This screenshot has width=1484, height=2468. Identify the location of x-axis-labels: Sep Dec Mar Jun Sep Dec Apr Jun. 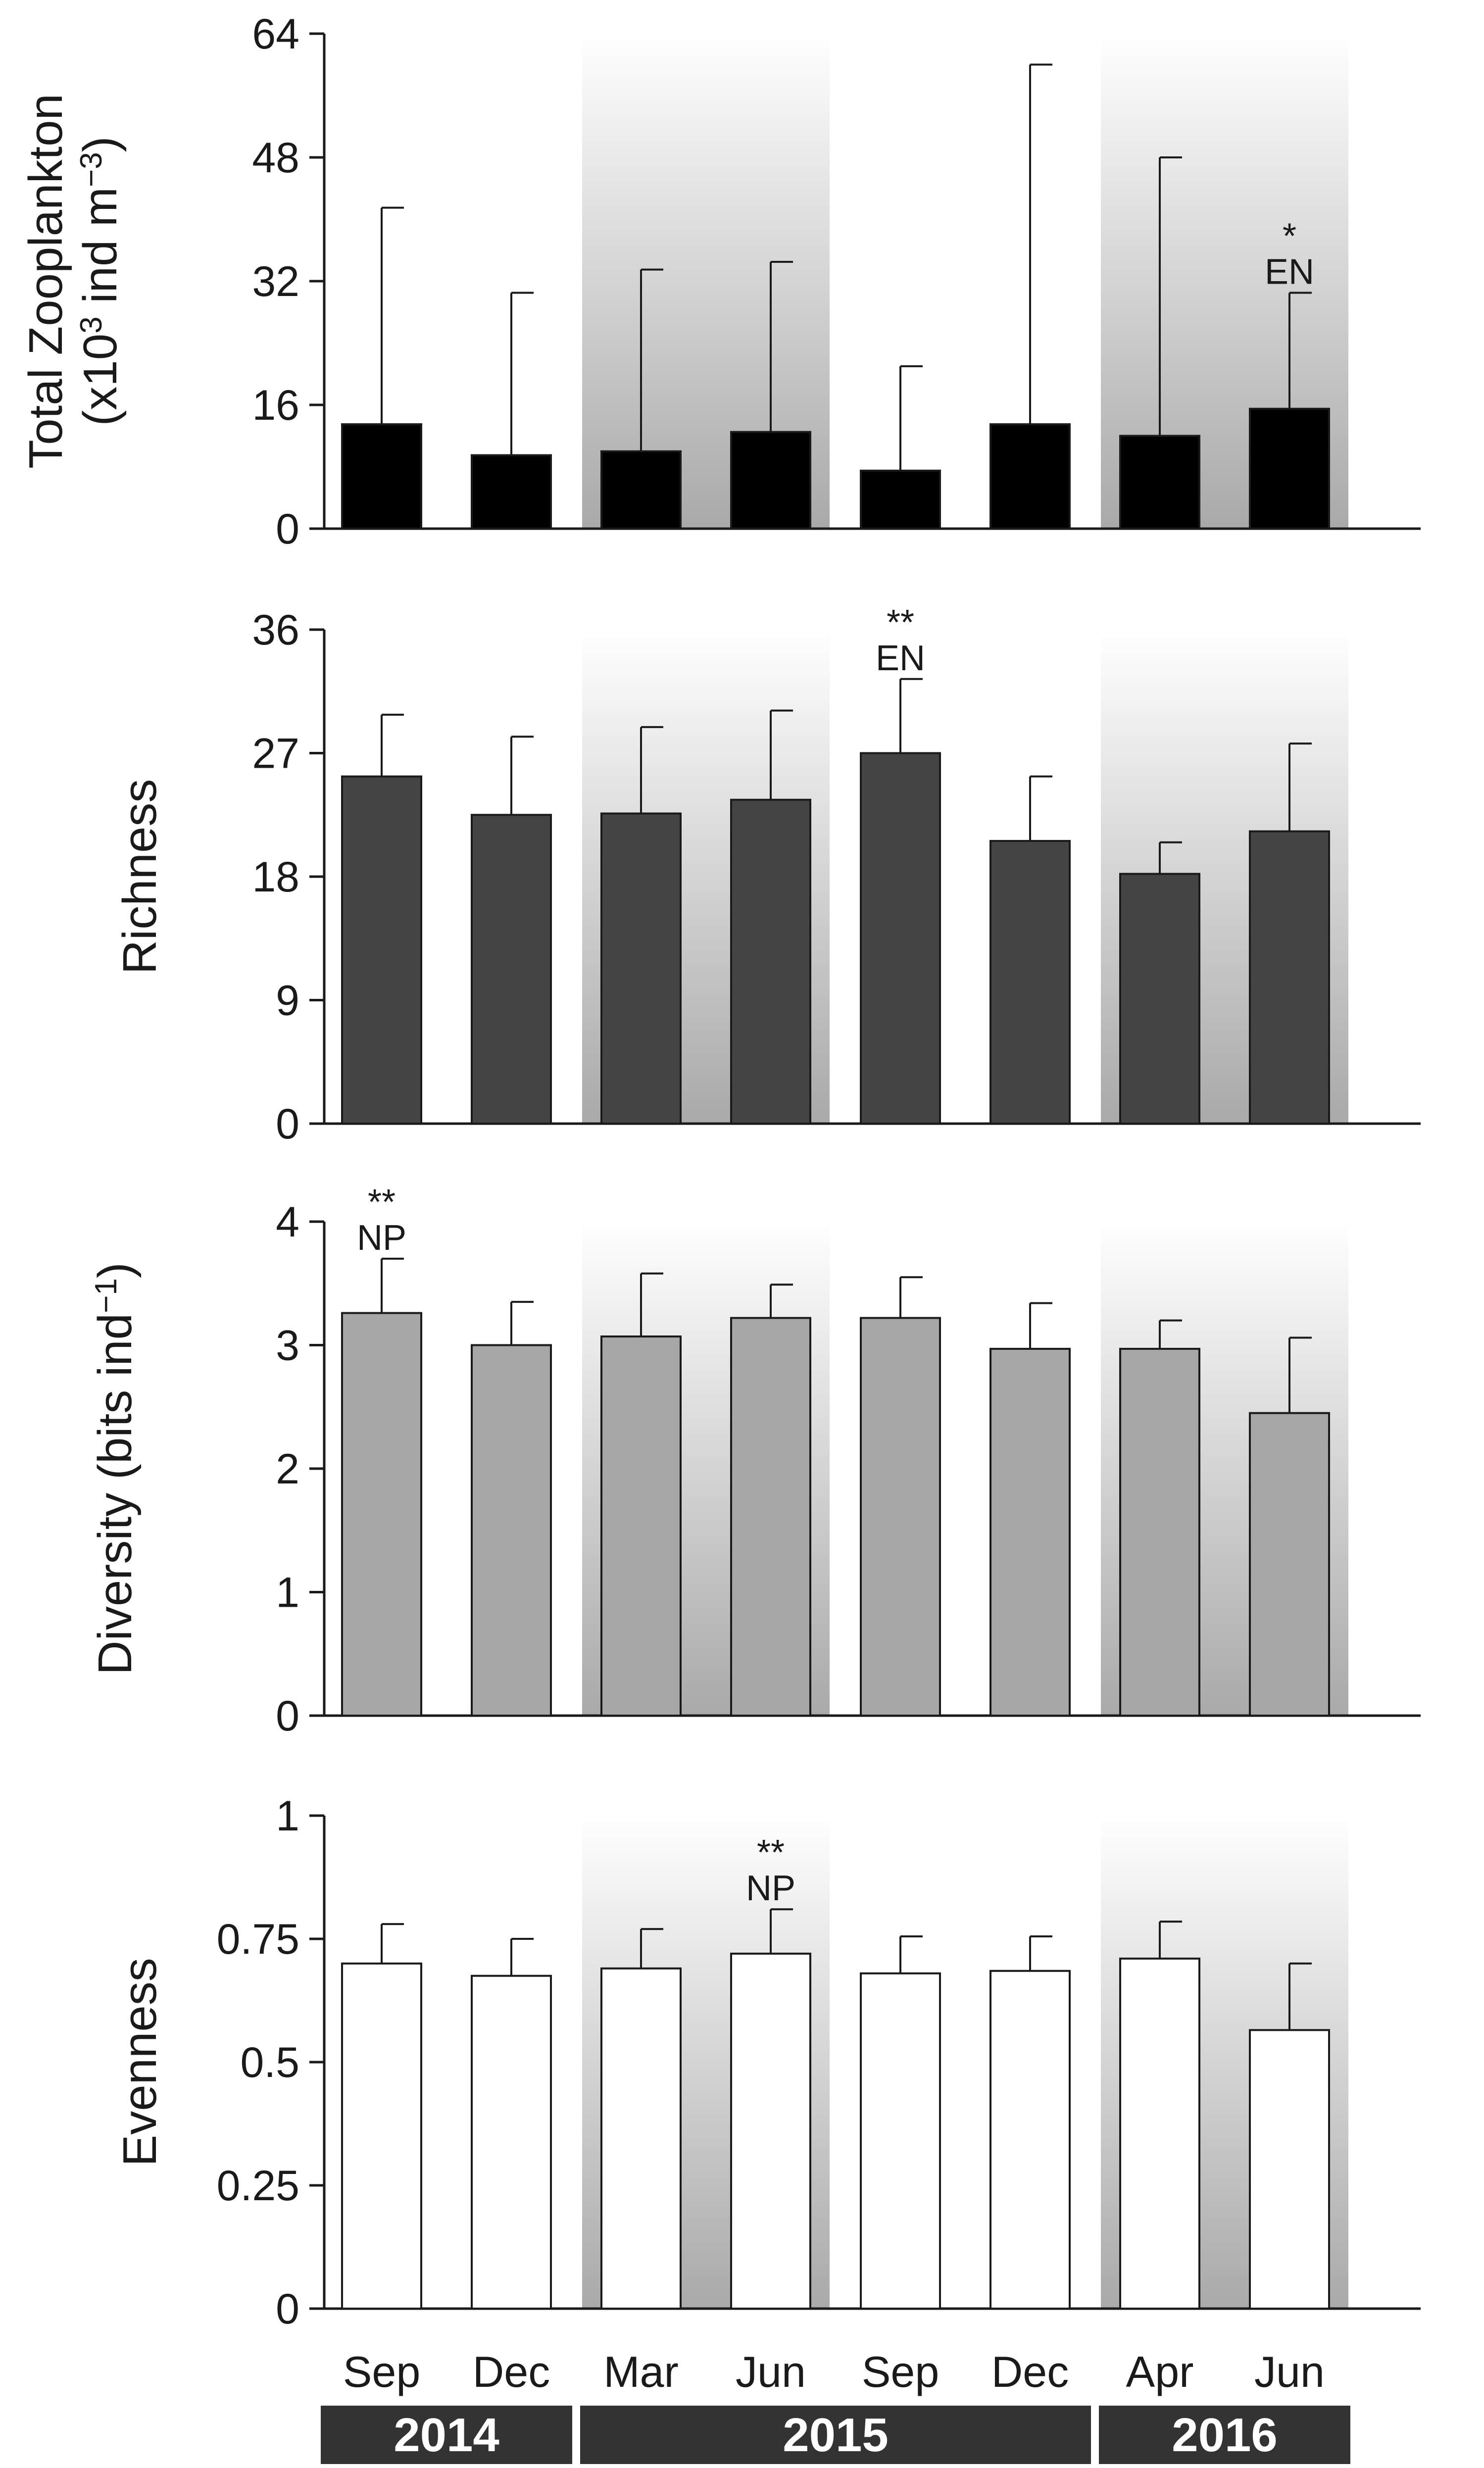
(834, 2371).